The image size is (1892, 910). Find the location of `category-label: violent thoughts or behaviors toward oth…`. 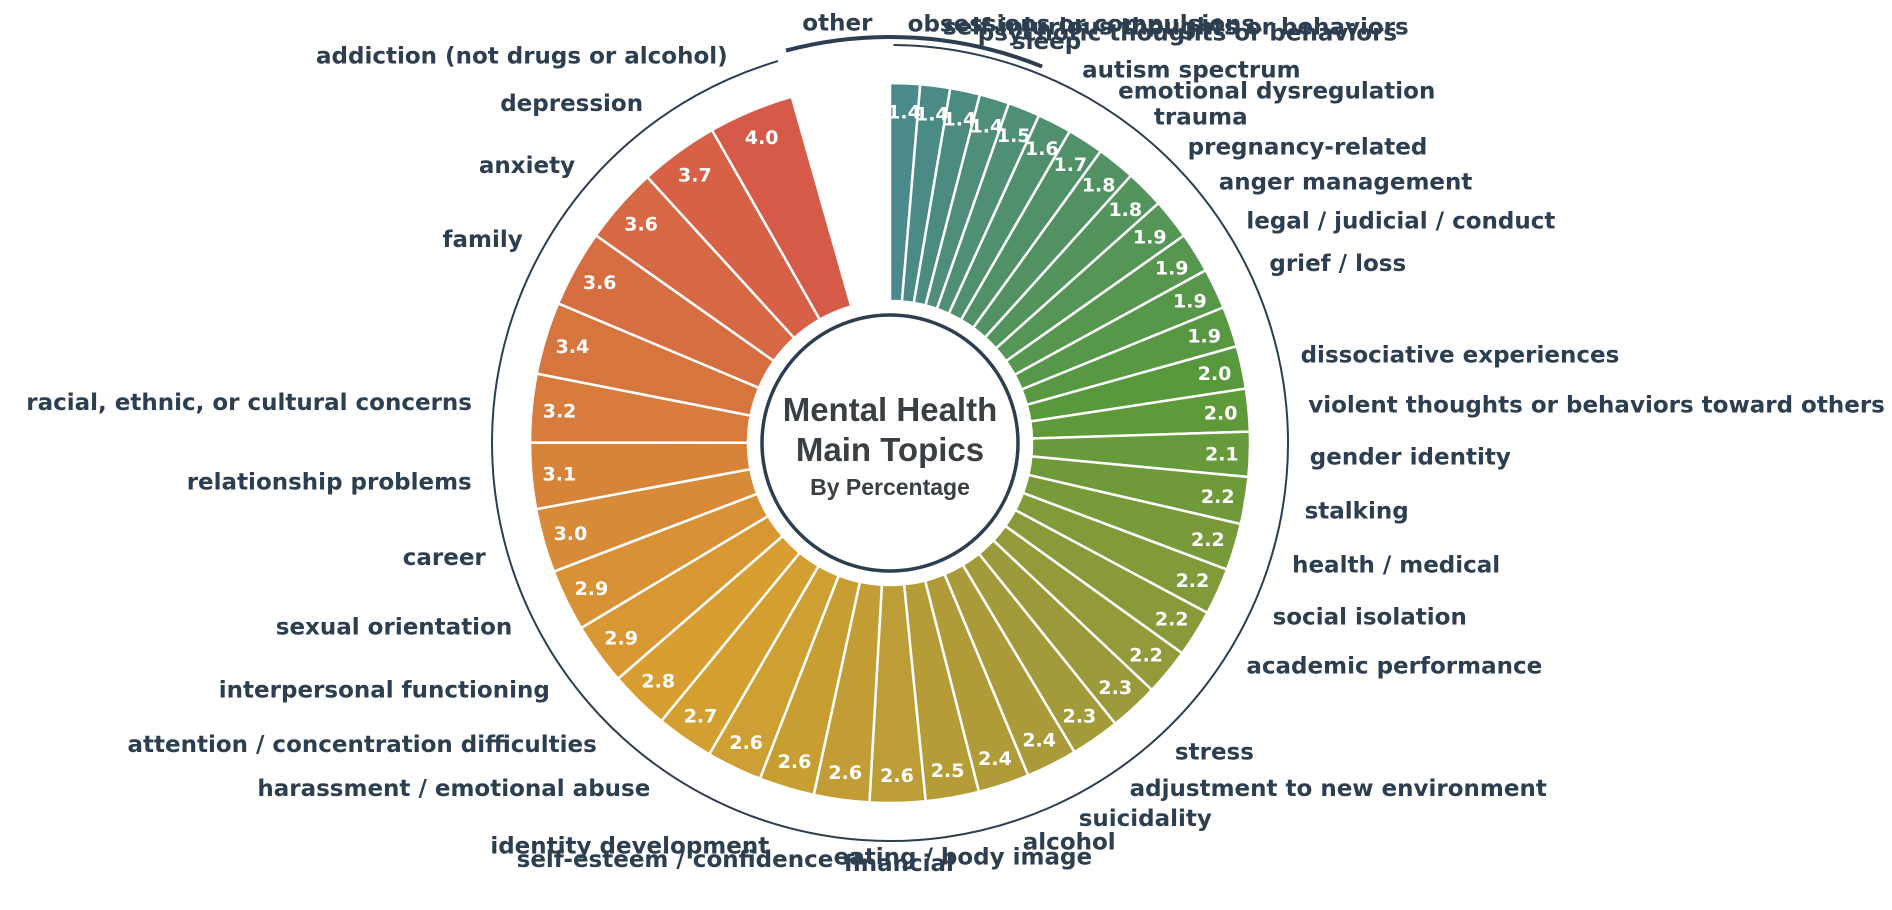

category-label: violent thoughts or behaviors toward oth… is located at coordinates (1596, 406).